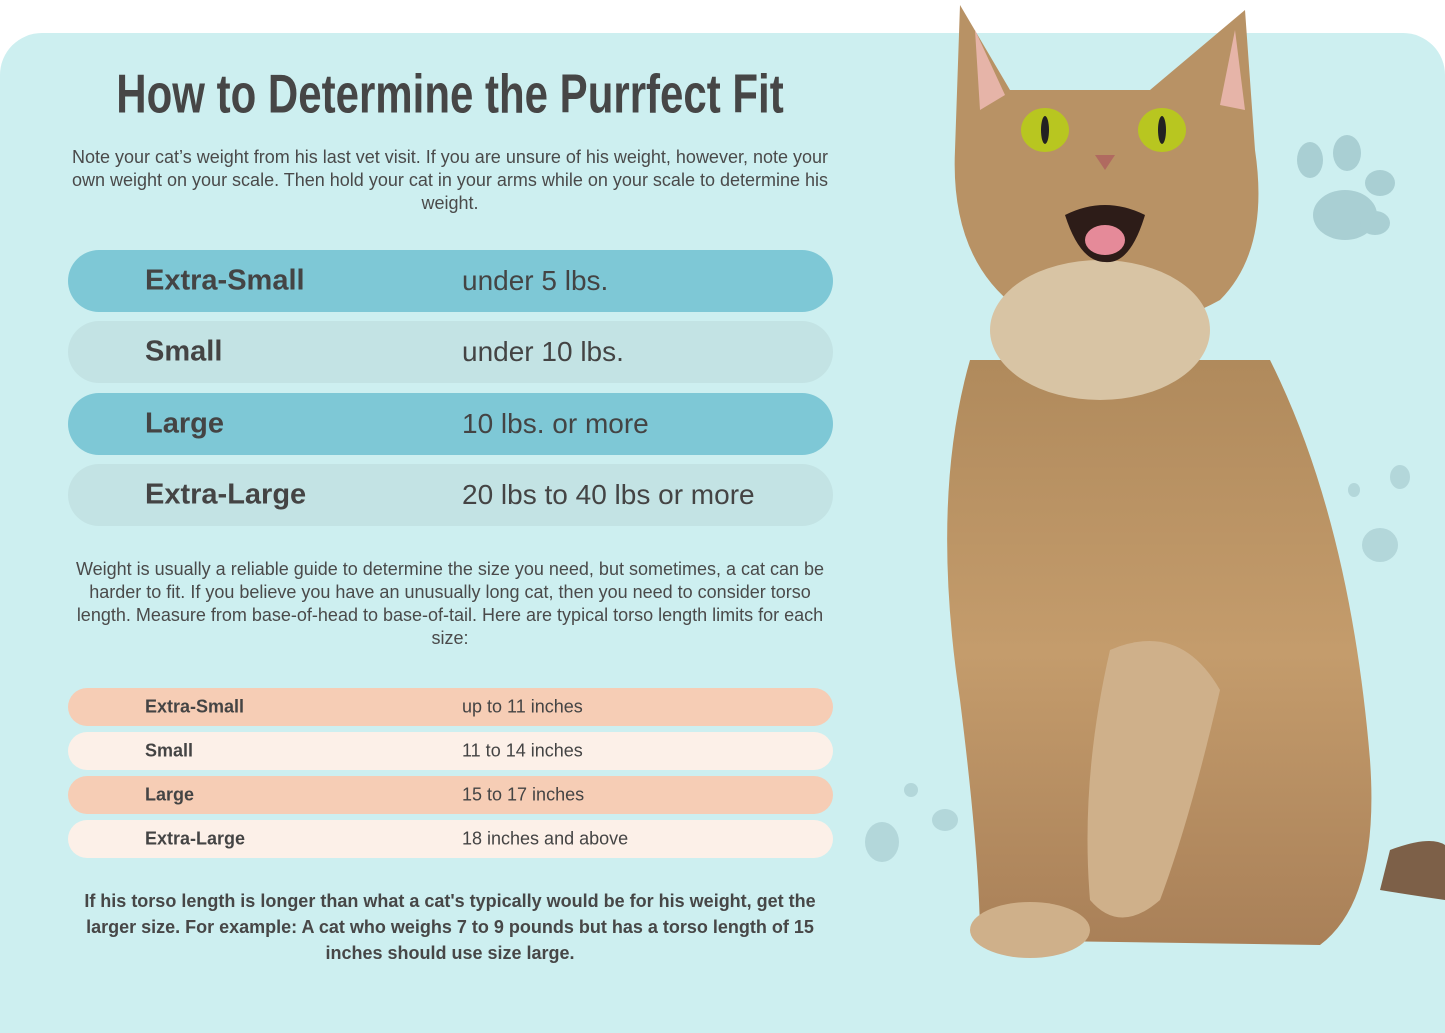  I want to click on torso-row: Large 15 to 17 inches, so click(450, 795).